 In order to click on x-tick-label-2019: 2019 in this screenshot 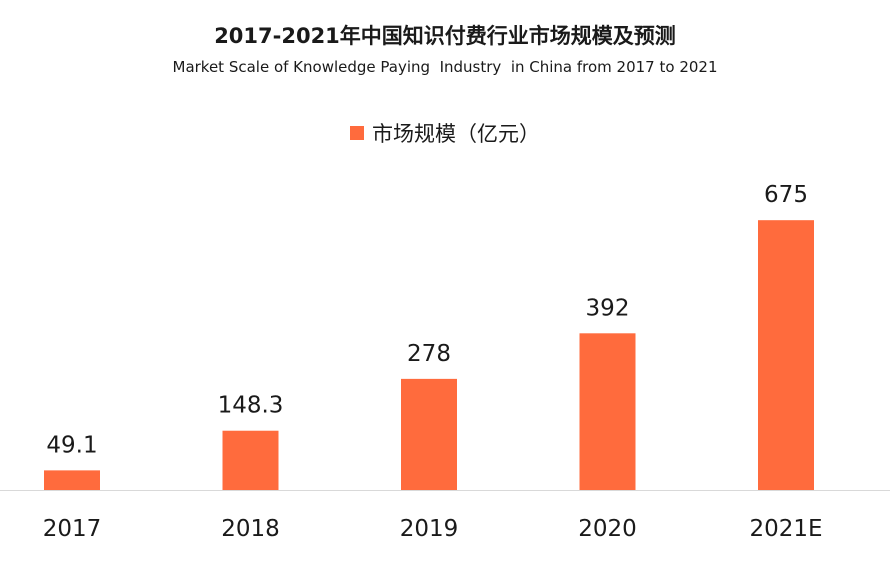, I will do `click(429, 529)`.